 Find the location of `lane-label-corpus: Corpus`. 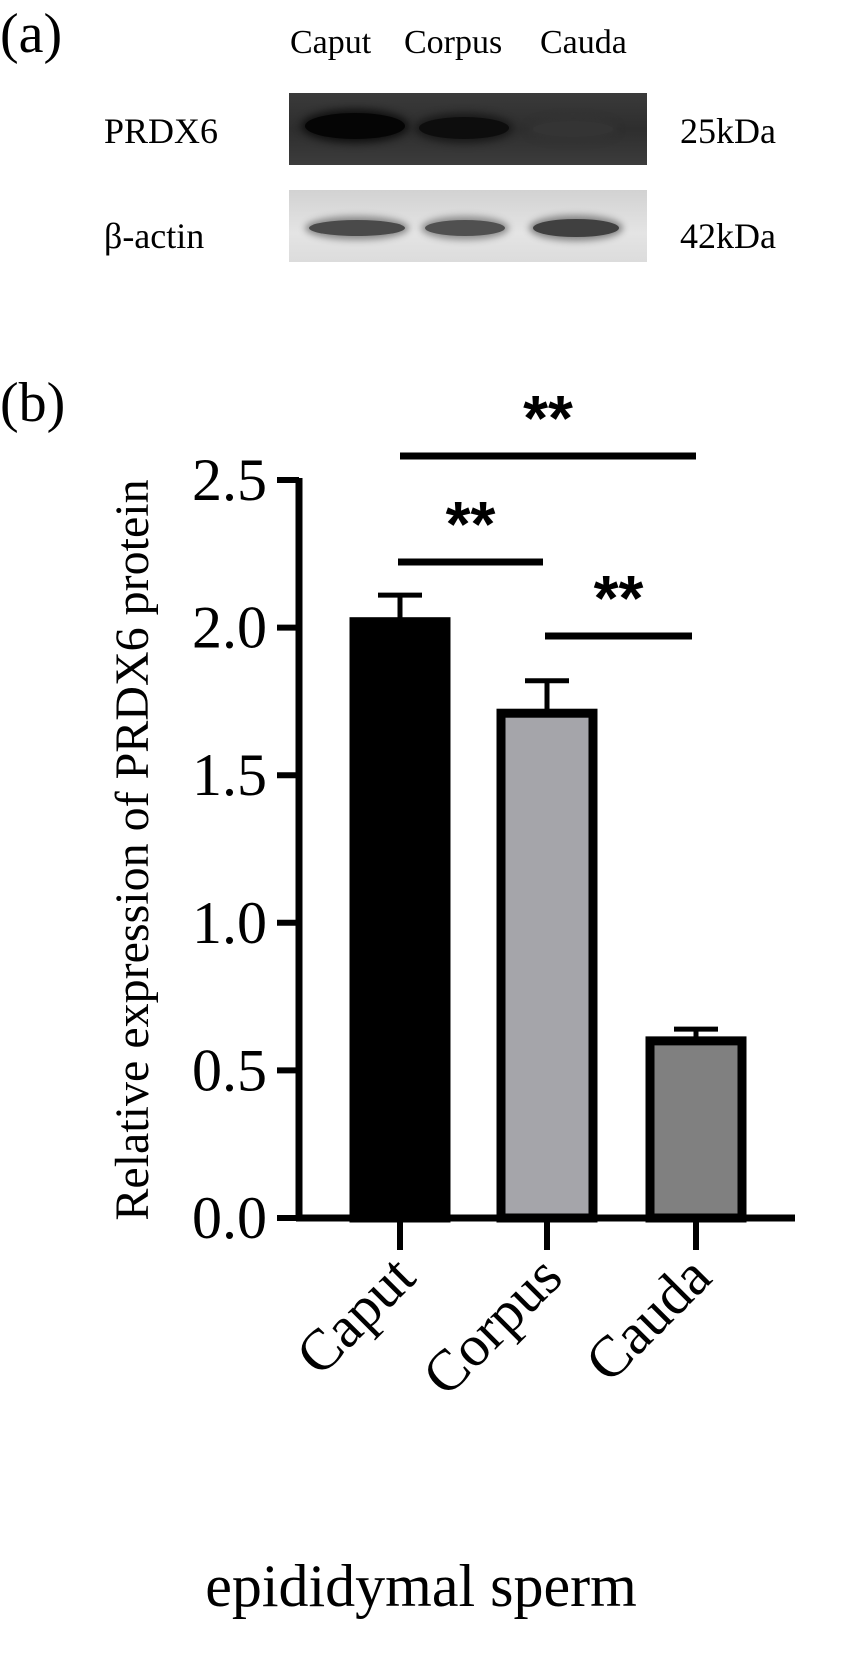

lane-label-corpus: Corpus is located at coordinates (453, 42).